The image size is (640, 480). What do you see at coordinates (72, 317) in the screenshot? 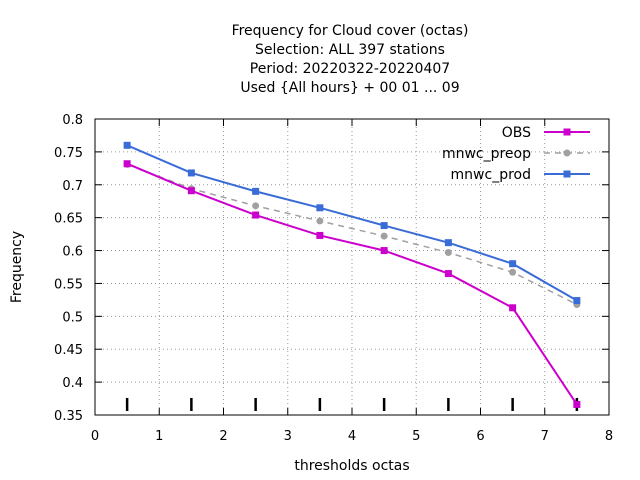
I see `y-tick-label: 0.5` at bounding box center [72, 317].